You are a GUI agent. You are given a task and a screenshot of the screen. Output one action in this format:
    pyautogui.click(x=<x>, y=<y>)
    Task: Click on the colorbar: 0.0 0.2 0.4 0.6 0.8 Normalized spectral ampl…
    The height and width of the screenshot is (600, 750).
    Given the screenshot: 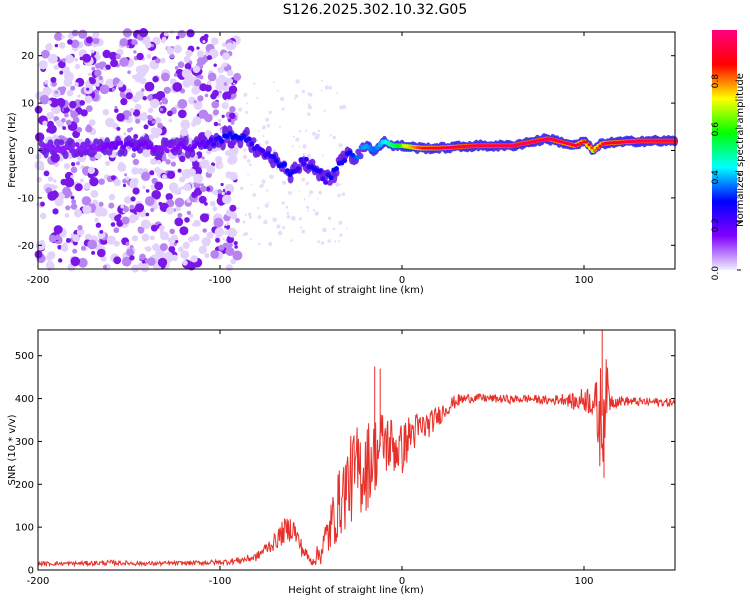 What is the action you would take?
    pyautogui.click(x=728, y=155)
    